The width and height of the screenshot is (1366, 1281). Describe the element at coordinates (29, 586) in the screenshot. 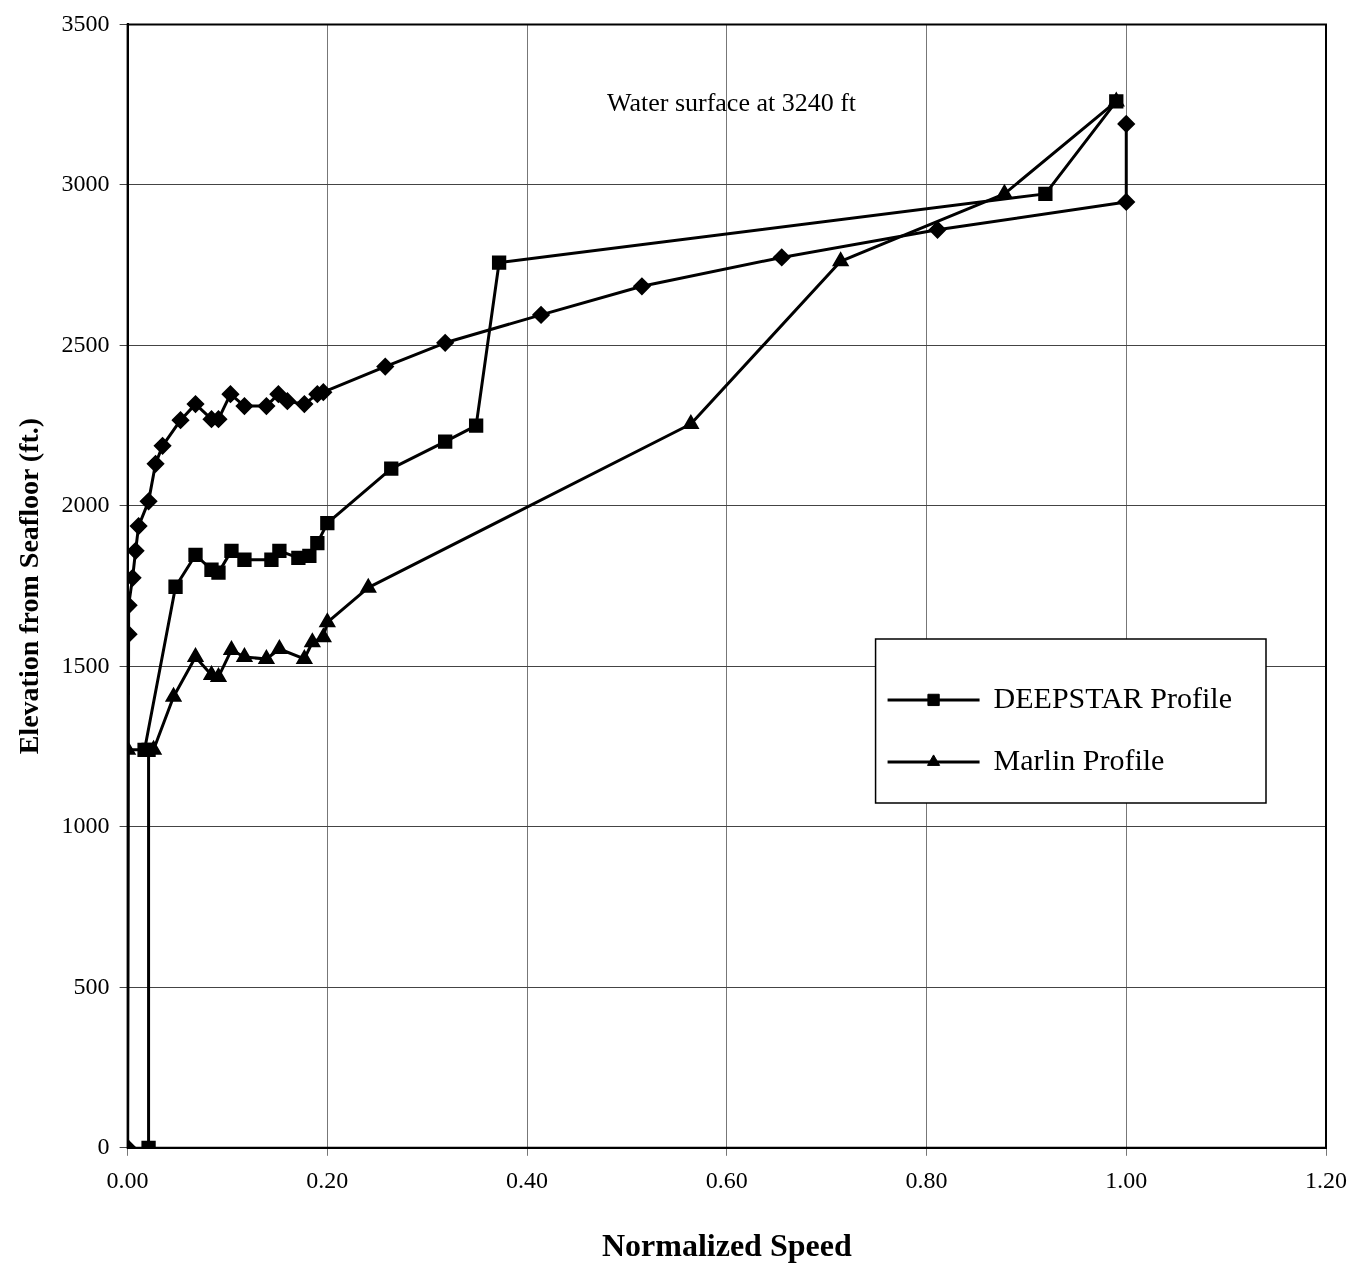

I see `y-axis-title: Elevation from Seafloor (ft.)` at that location.